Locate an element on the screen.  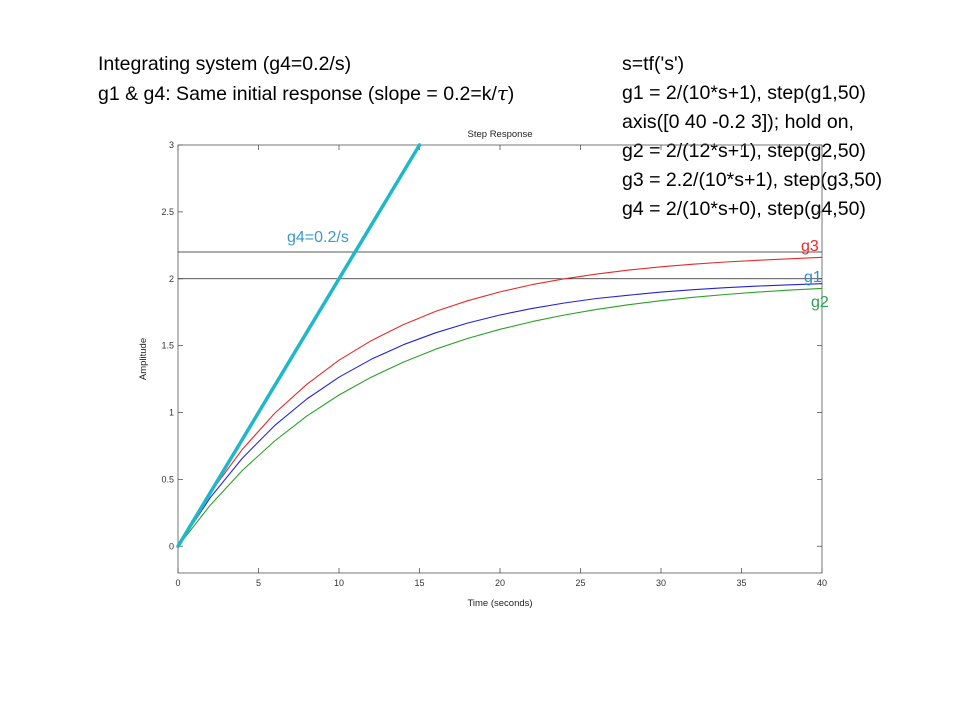
x-tick-label: 5 is located at coordinates (258, 583).